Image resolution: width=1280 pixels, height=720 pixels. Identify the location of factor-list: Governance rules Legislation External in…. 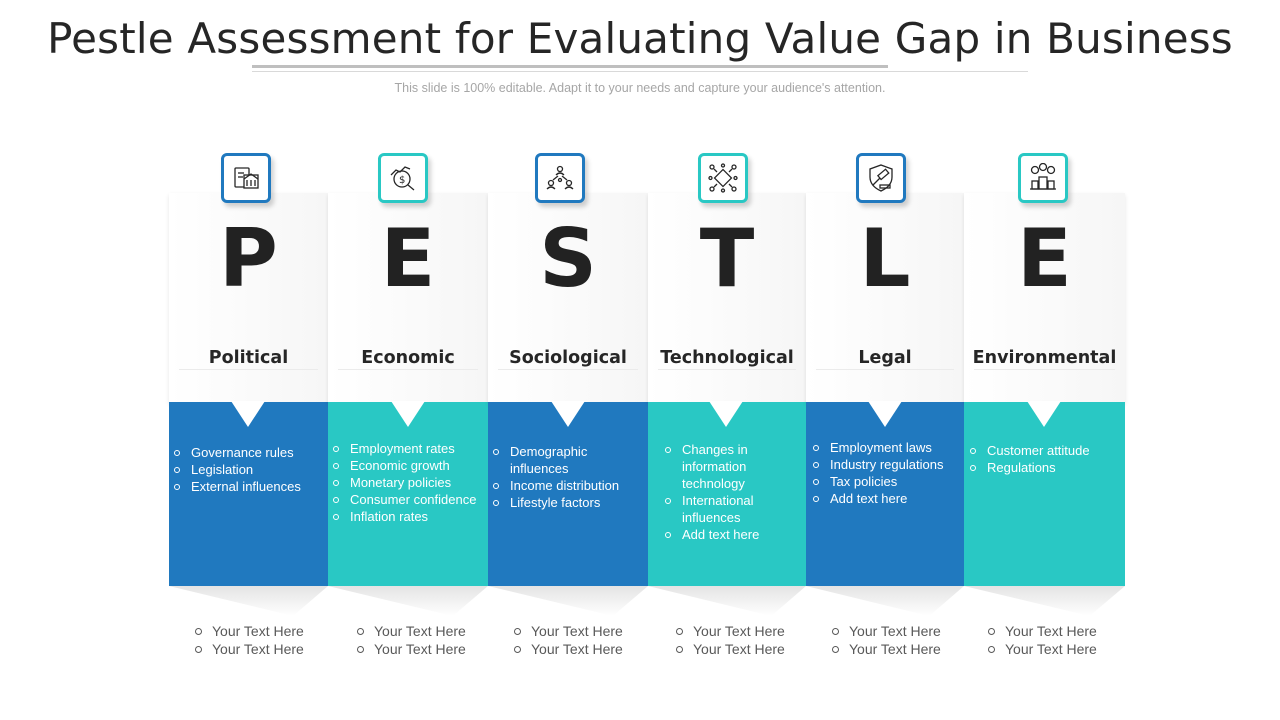
(246, 469).